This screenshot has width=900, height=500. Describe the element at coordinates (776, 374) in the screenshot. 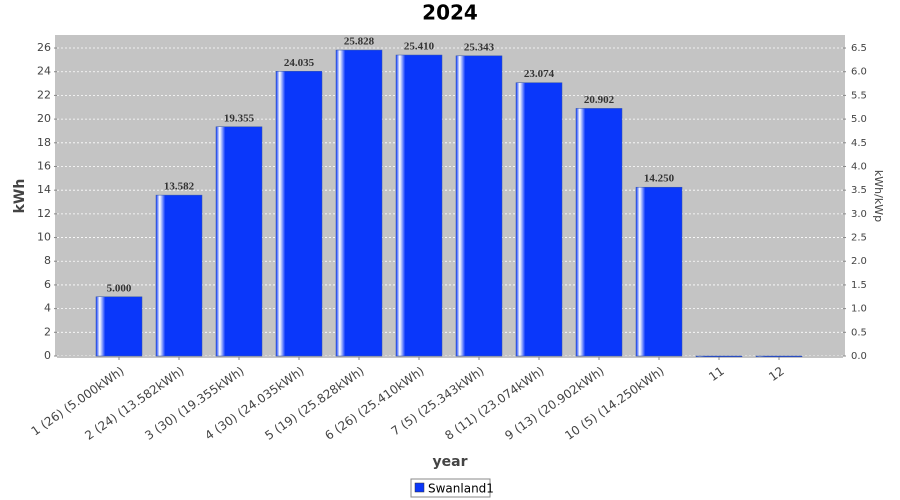

I see `x-tick-label: 12` at that location.